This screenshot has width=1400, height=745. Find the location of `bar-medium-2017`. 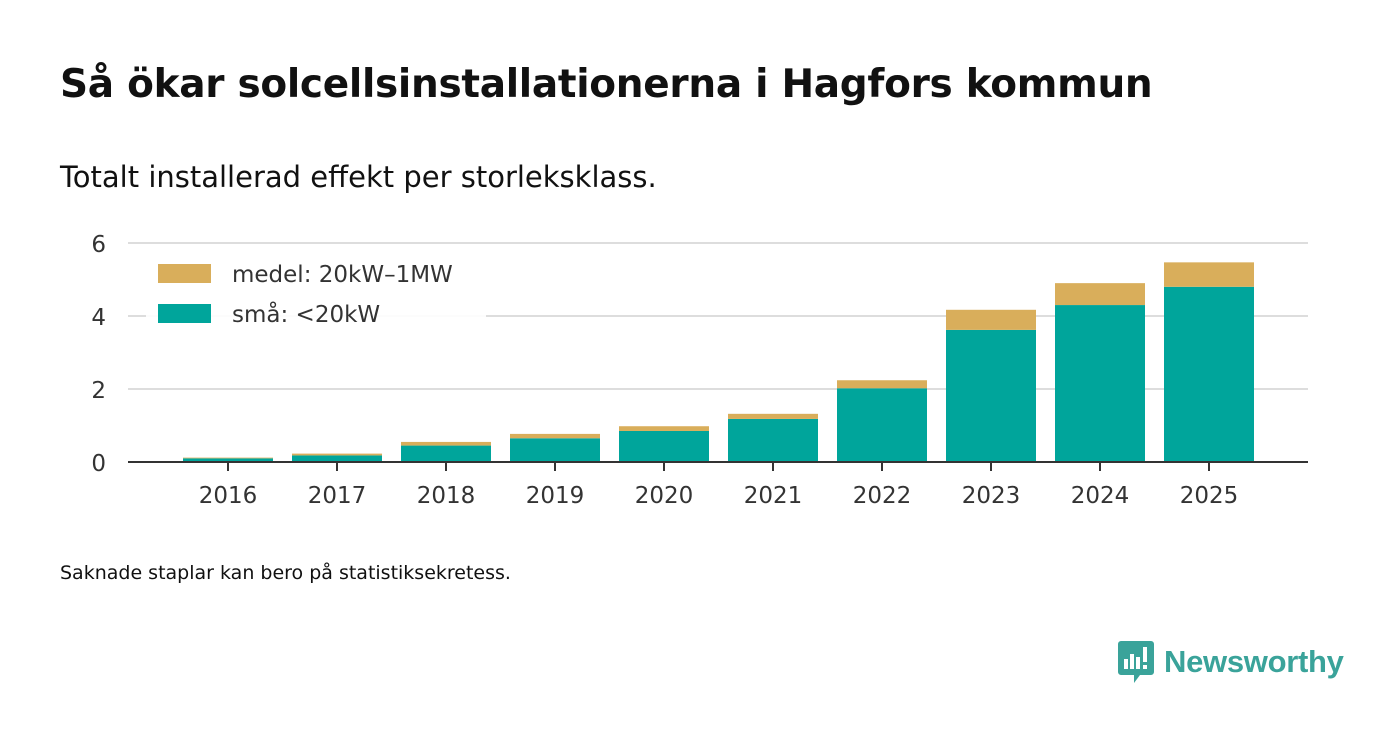

bar-medium-2017 is located at coordinates (337, 454).